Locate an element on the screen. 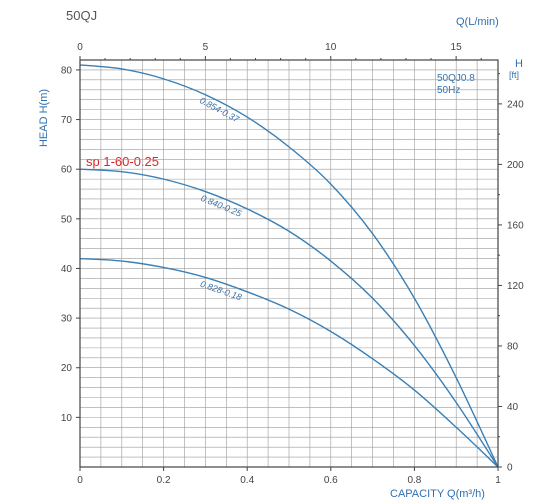 The width and height of the screenshot is (560, 504). y-left-tick-label: 80 is located at coordinates (67, 70).